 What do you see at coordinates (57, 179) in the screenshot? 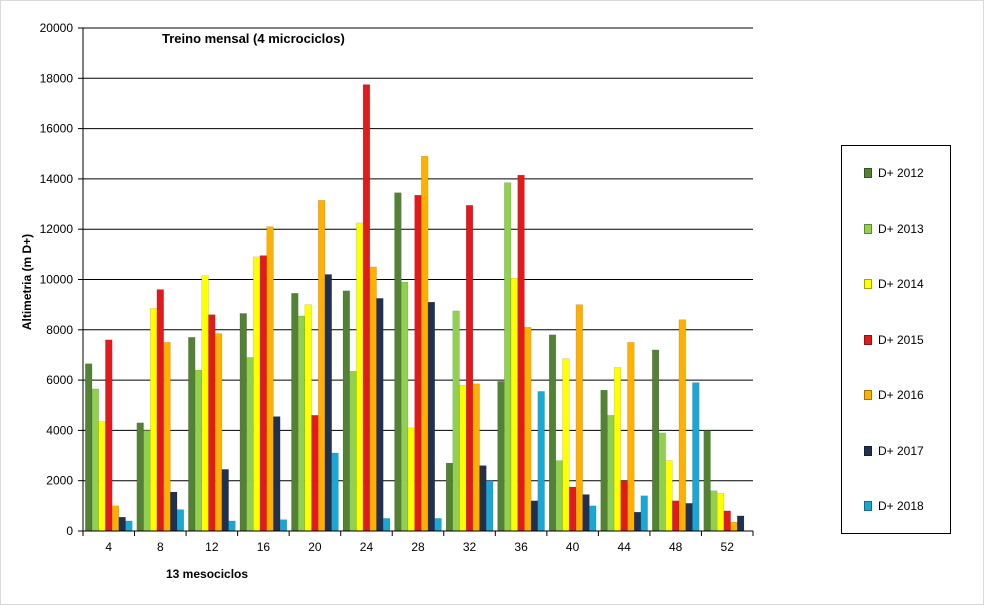
I see `y-tick-label: 14000` at bounding box center [57, 179].